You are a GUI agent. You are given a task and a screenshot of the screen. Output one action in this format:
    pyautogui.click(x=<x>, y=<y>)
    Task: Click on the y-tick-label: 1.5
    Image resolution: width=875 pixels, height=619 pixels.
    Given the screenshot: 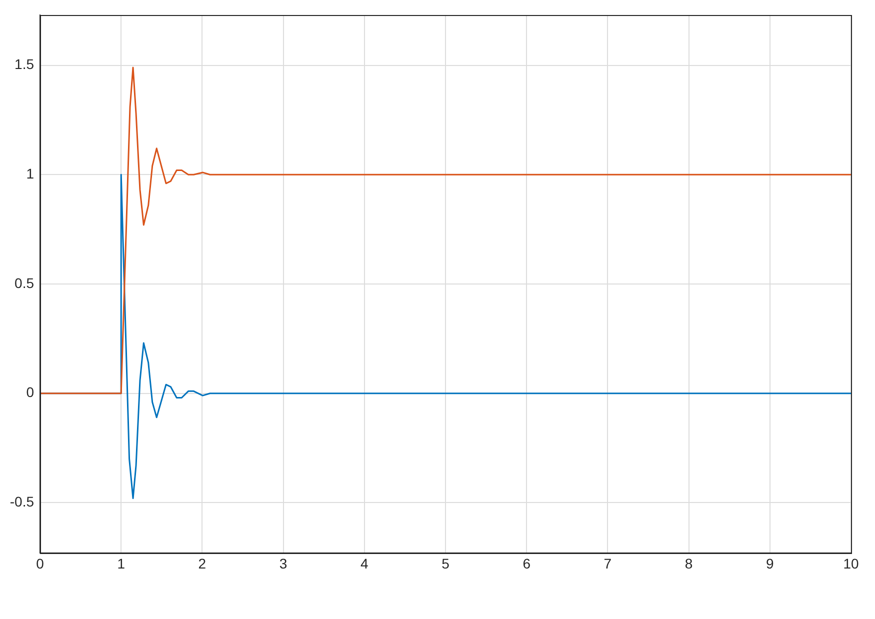 What is the action you would take?
    pyautogui.click(x=24, y=64)
    